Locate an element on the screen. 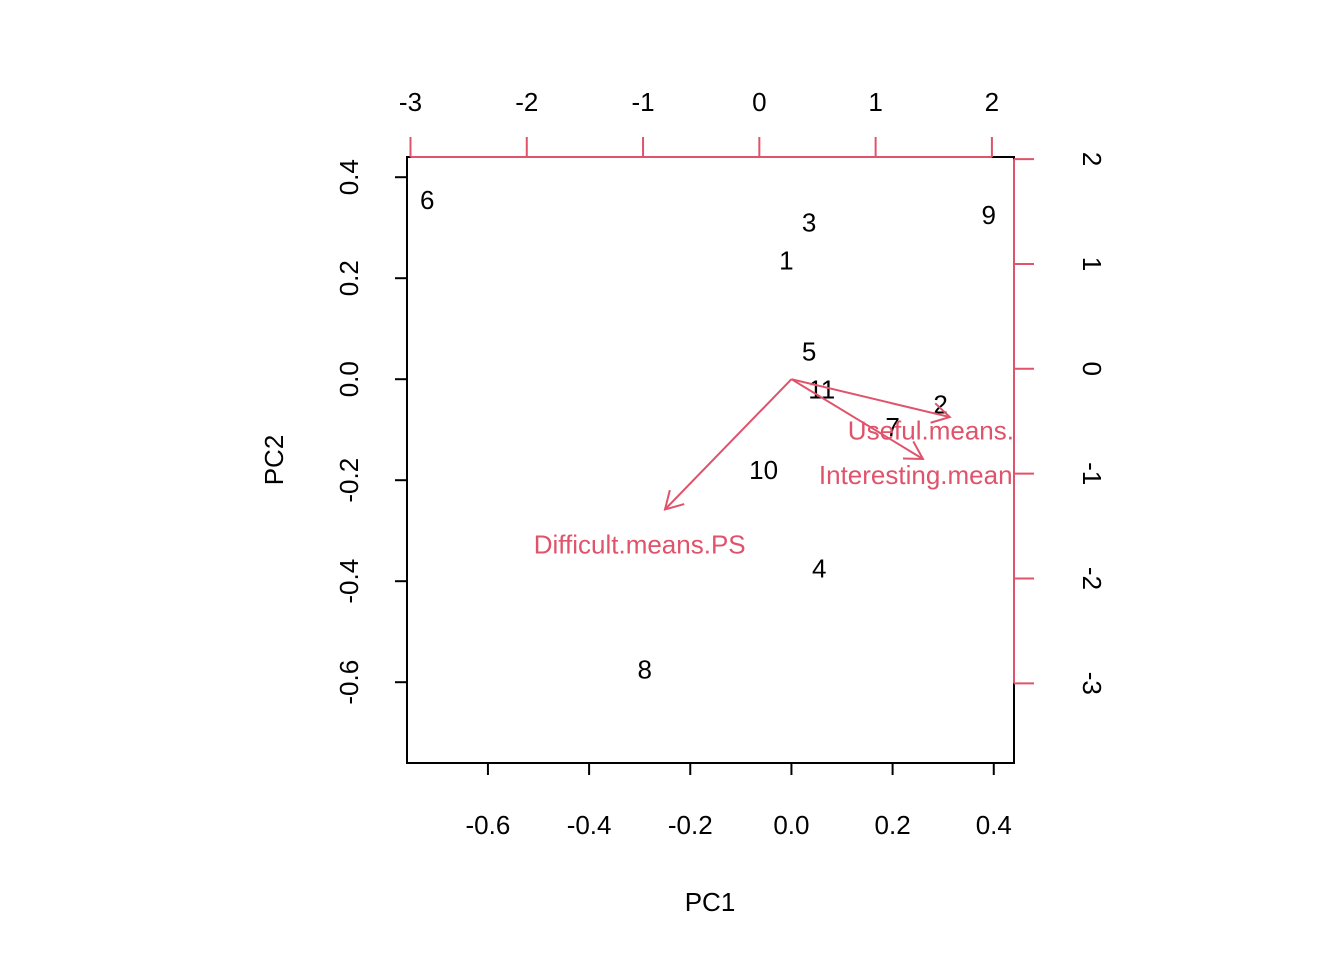  observation-label: 1 is located at coordinates (786, 261).